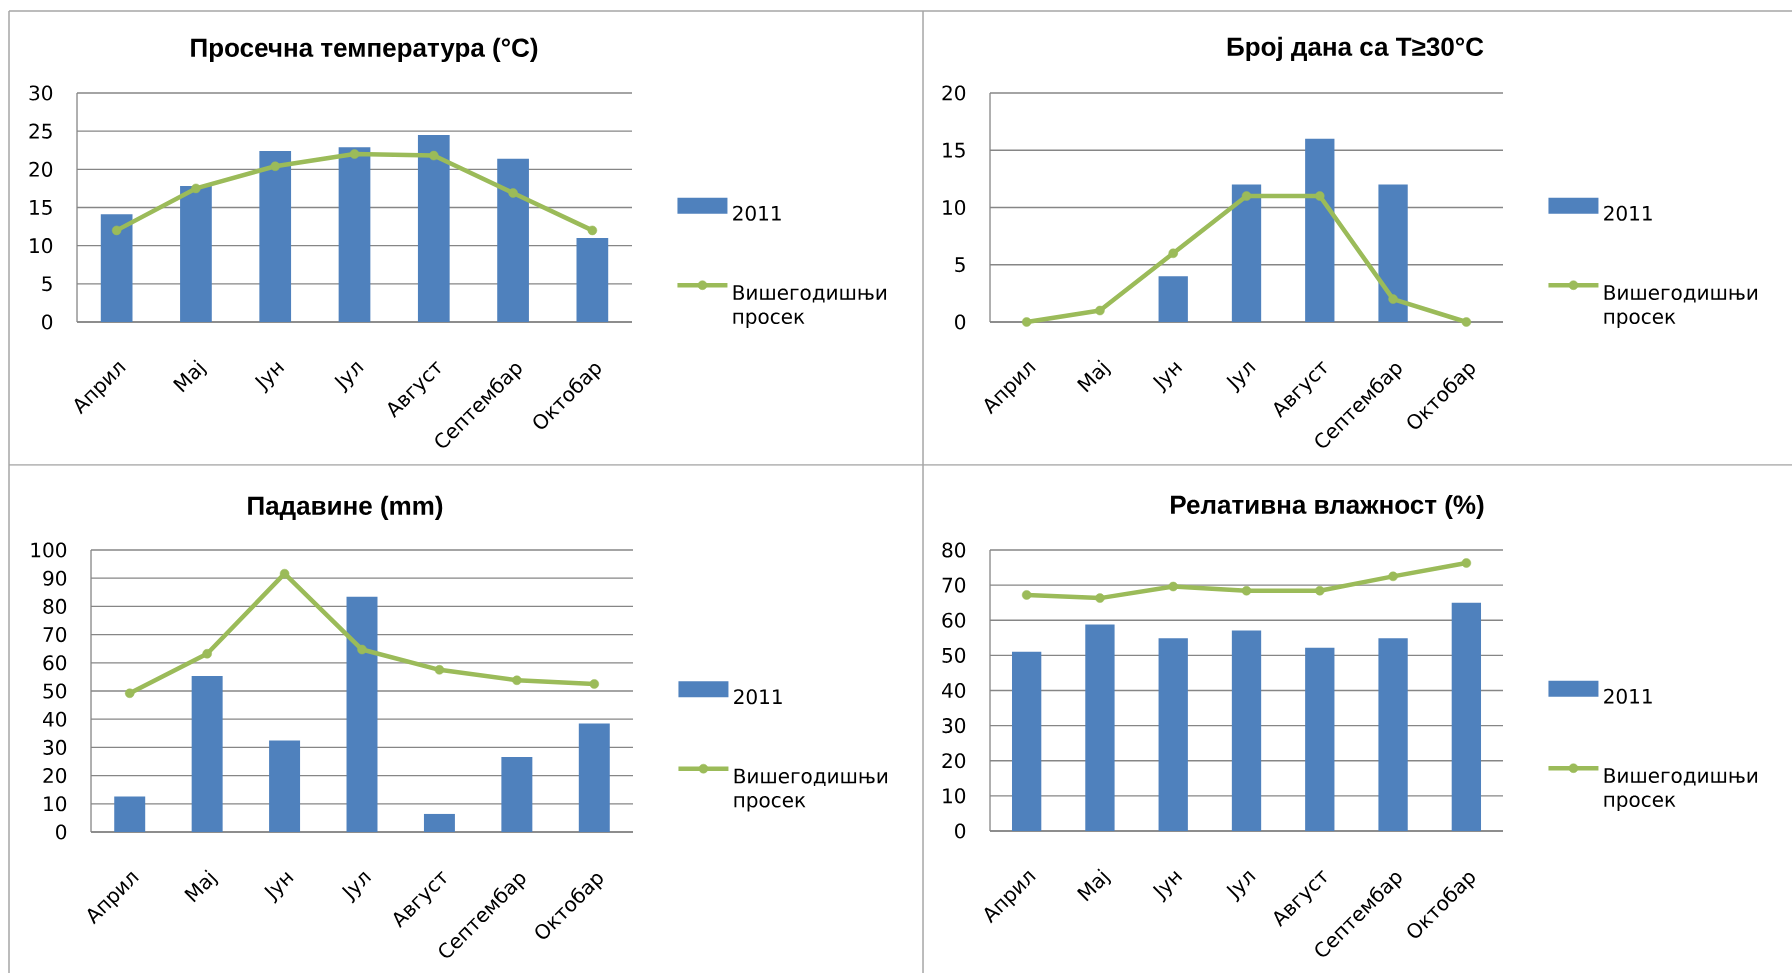  Describe the element at coordinates (49, 550) in the screenshot. I see `y-tick-label: 100` at that location.